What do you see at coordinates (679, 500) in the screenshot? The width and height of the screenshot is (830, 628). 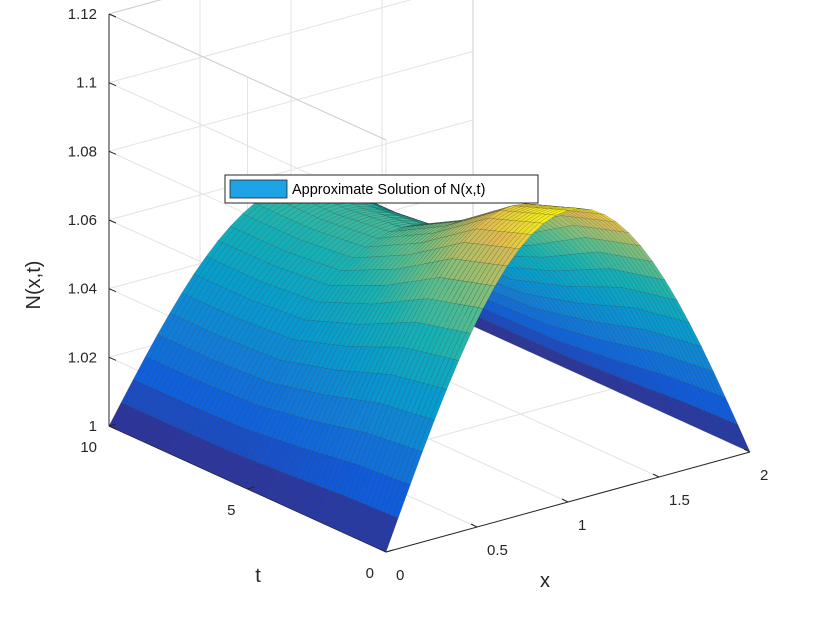 I see `x-tick-label: 1.5` at bounding box center [679, 500].